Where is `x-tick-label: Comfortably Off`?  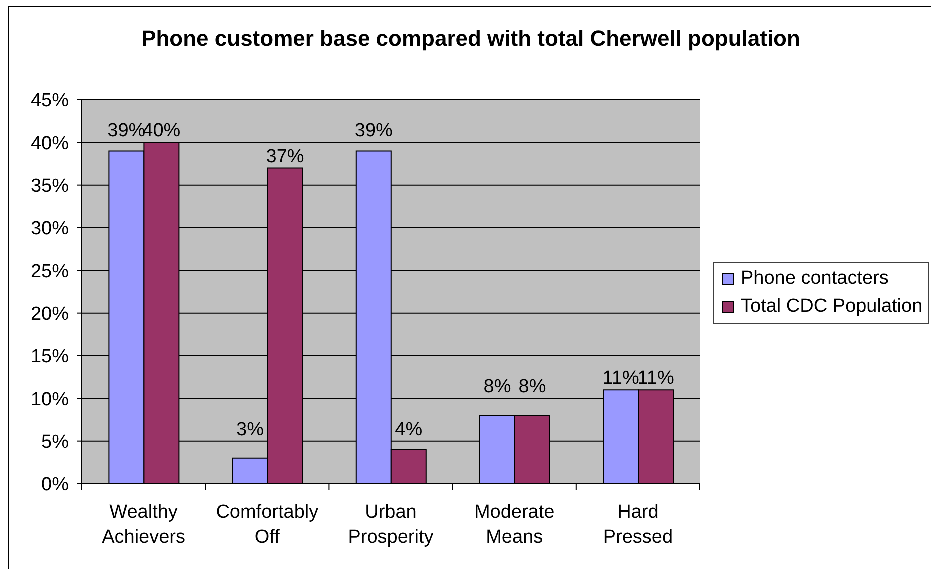
x-tick-label: Comfortably Off is located at coordinates (268, 525).